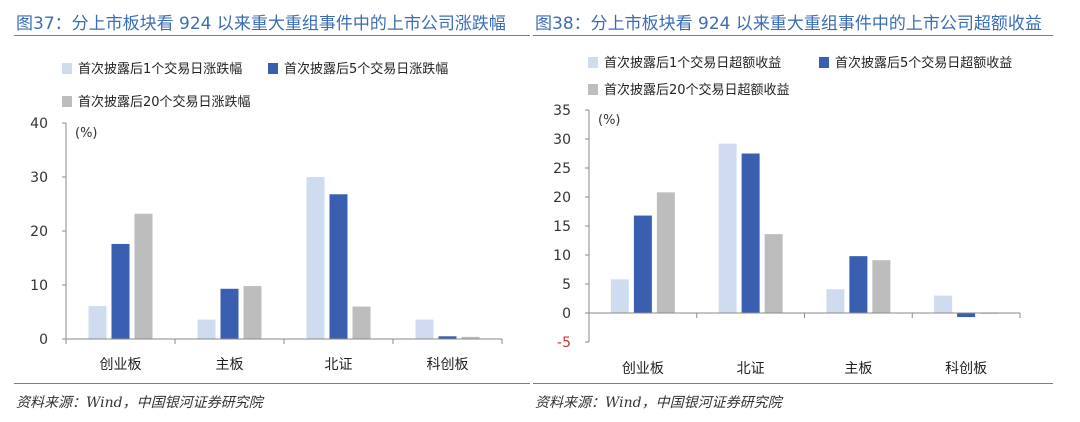 This screenshot has width=1080, height=422. I want to click on y-tick-label: 40, so click(39, 124).